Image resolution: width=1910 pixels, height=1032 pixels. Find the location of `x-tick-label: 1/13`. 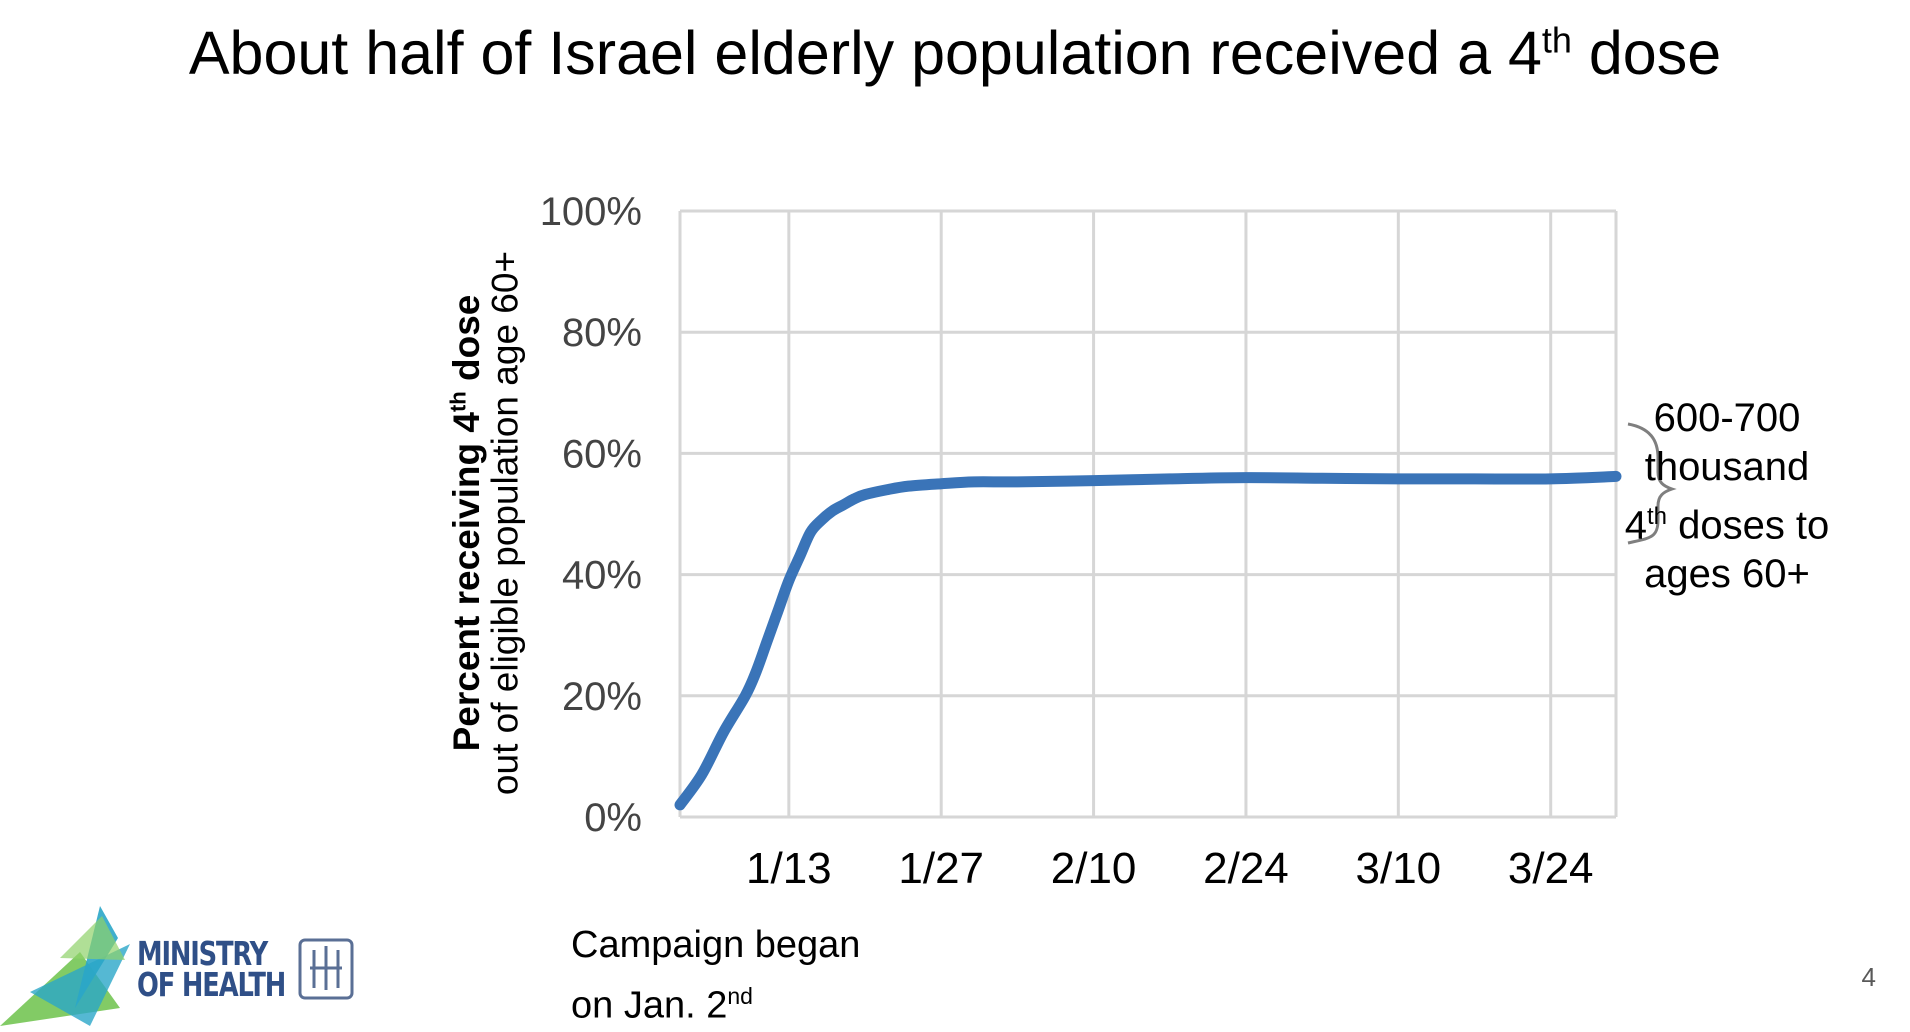

x-tick-label: 1/13 is located at coordinates (789, 868).